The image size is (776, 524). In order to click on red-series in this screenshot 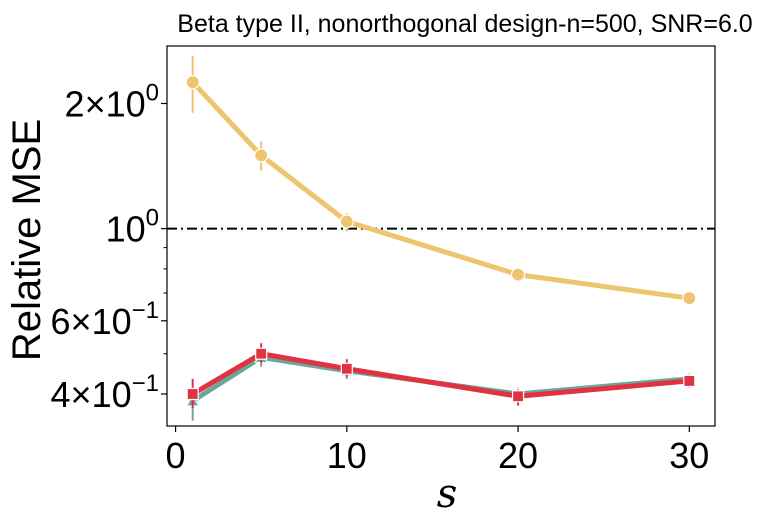, I will do `click(441, 376)`.